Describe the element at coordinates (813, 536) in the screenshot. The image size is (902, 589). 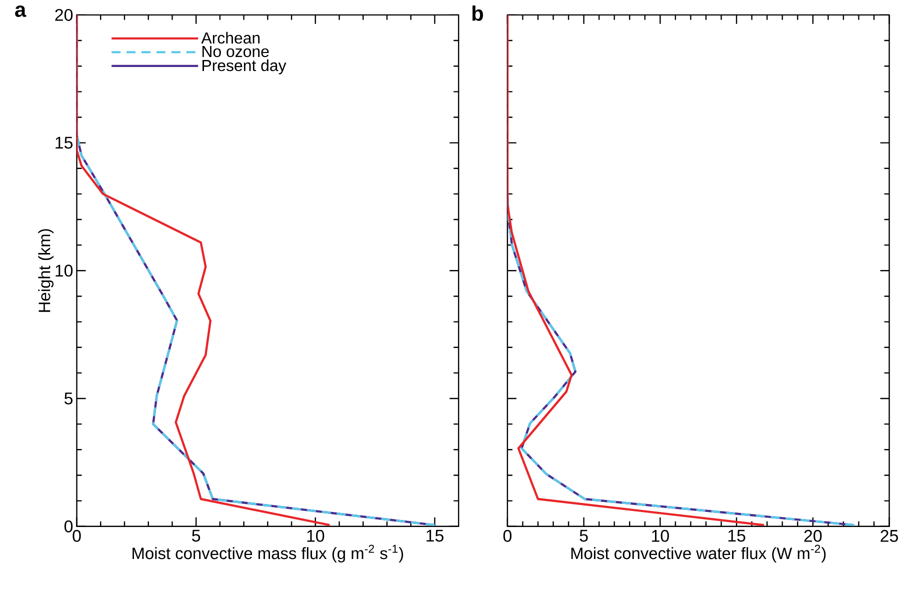
I see `x-tick-label: 20` at that location.